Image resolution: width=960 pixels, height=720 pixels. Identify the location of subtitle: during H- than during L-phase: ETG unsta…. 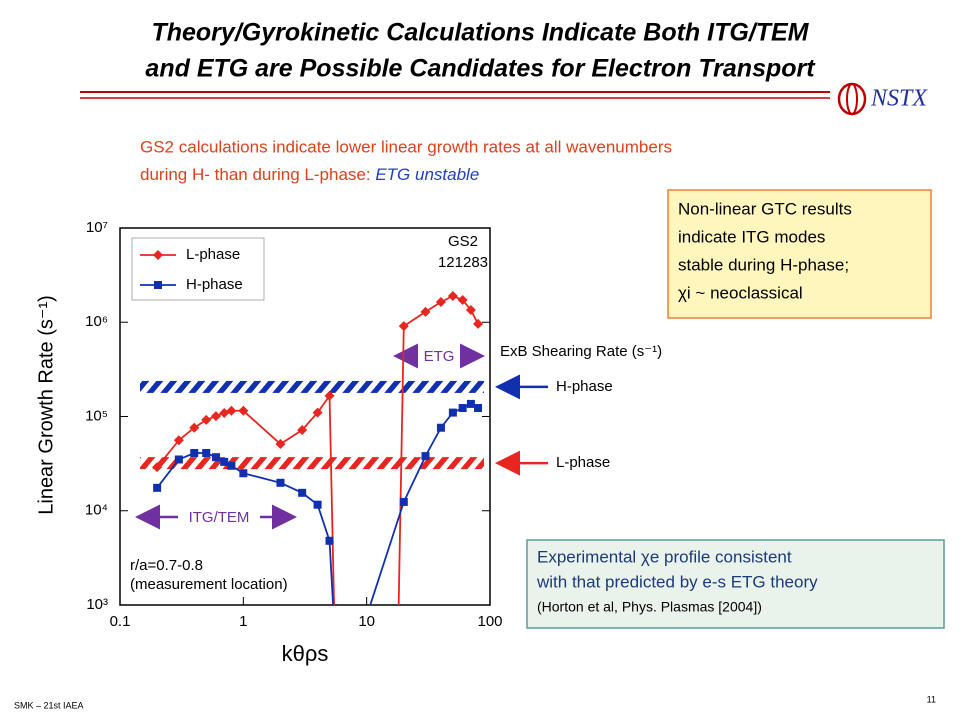
(309, 174).